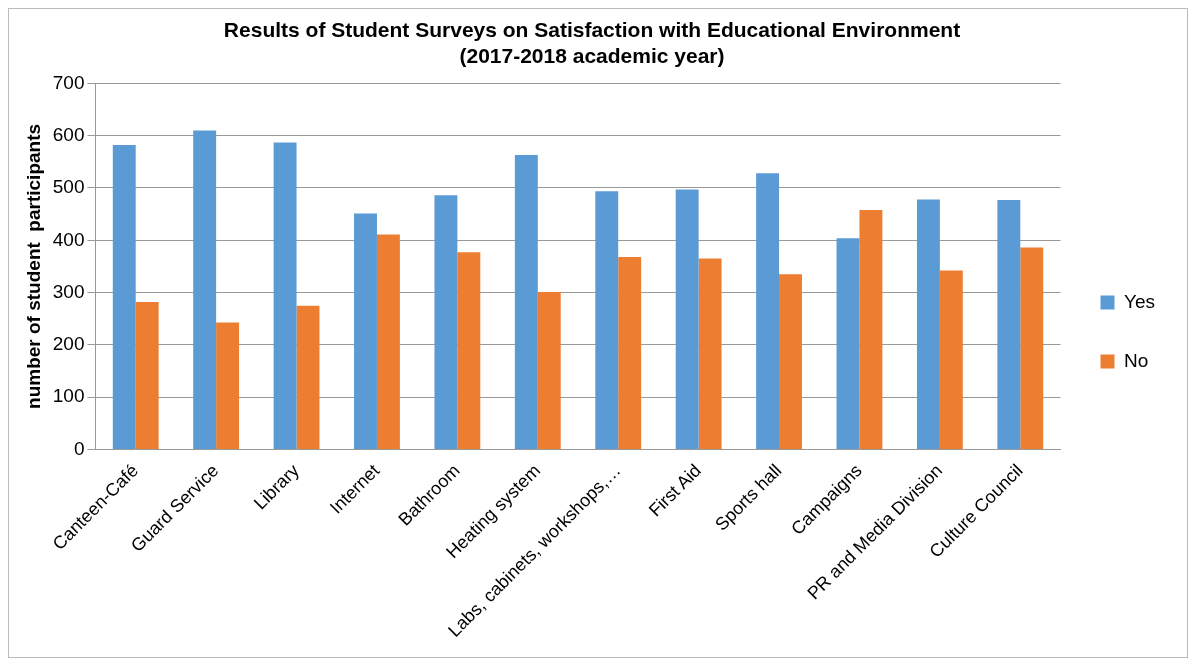  I want to click on text: Results of Student Surveys on Satisfaction with Educational Environment, so click(592, 30).